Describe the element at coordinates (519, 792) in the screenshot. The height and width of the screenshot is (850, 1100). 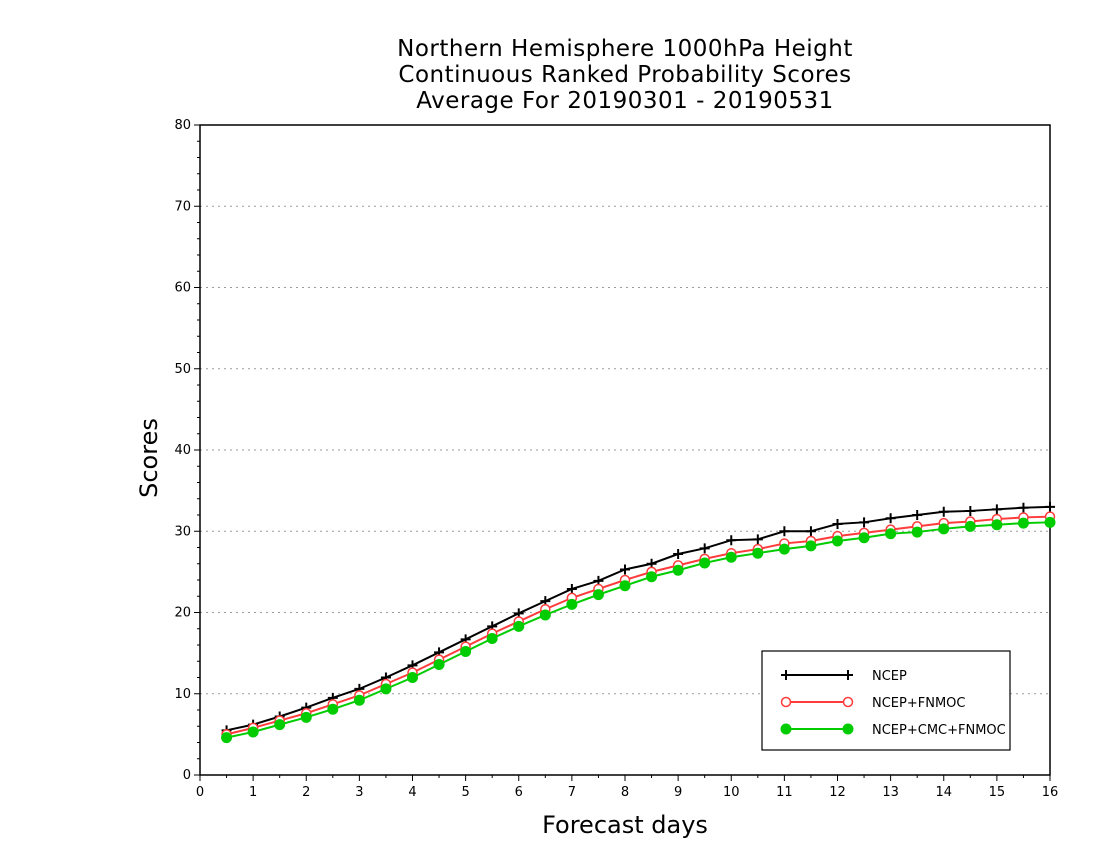
I see `x-tick-label: 6` at that location.